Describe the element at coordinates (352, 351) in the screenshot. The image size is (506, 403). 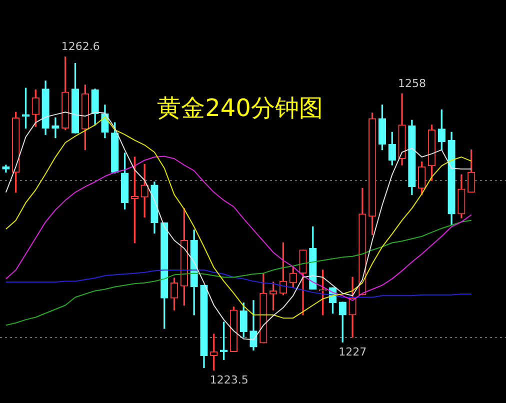
I see `annotation: 1227` at that location.